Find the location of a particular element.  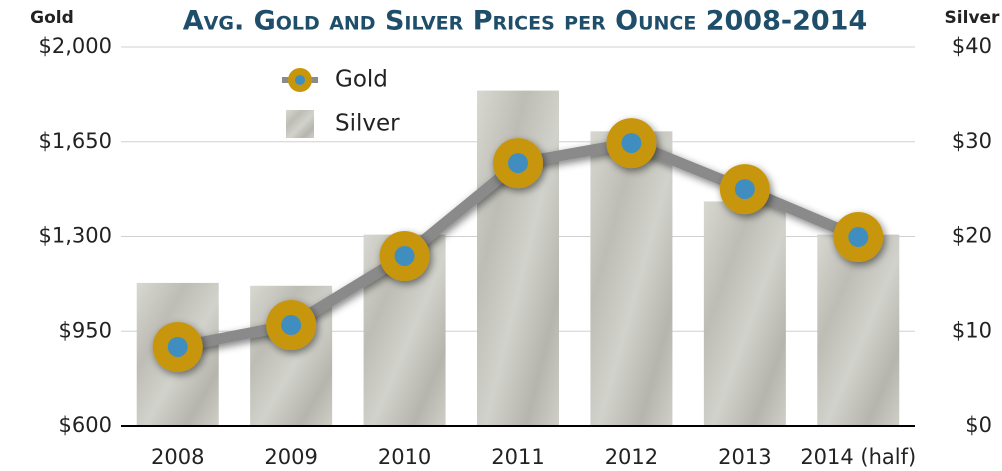

y2-tick-label: $40 is located at coordinates (972, 46).